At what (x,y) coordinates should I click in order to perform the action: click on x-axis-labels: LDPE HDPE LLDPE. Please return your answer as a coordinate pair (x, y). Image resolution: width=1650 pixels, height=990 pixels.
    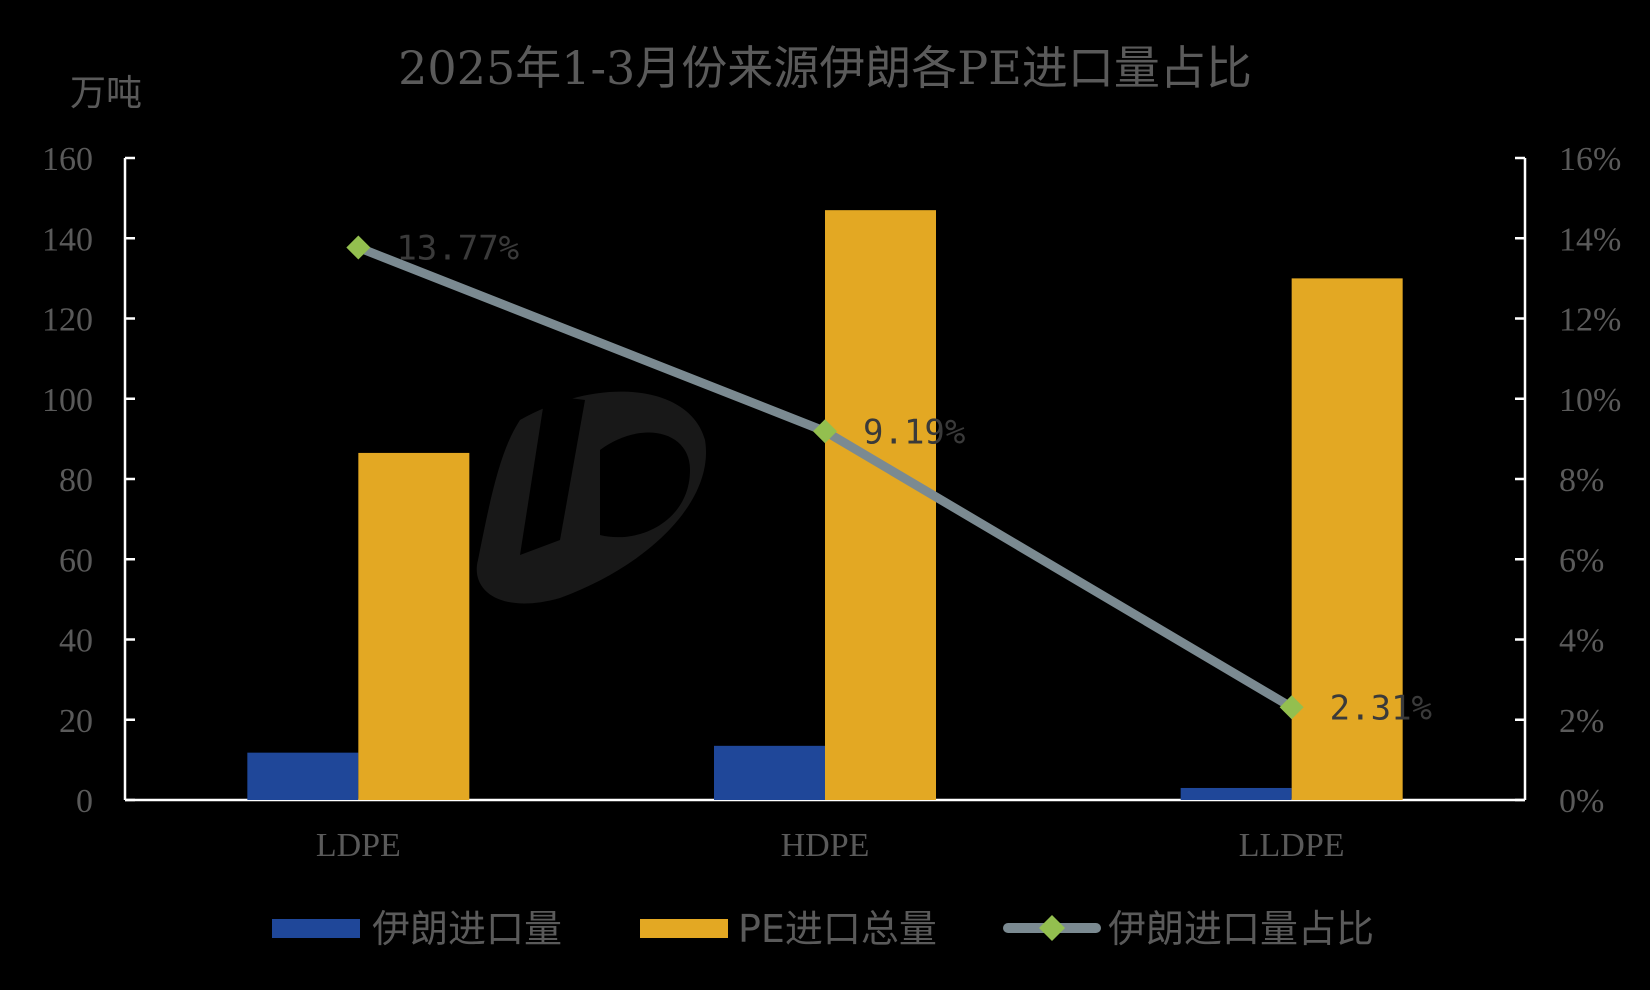
    Looking at the image, I should click on (830, 845).